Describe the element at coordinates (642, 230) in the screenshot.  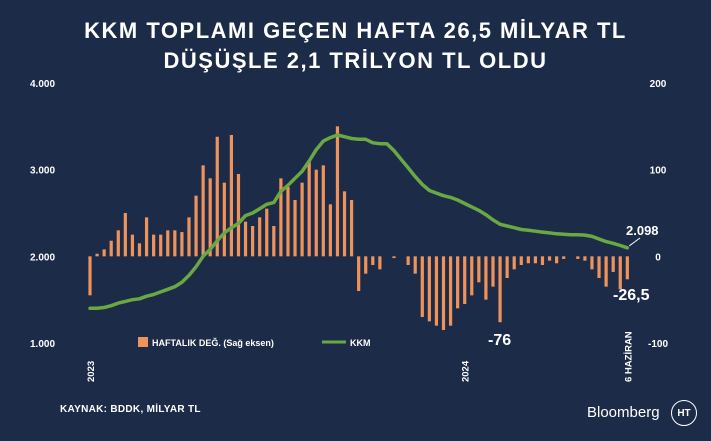
I see `annotation-kkm-last: 2.098` at that location.